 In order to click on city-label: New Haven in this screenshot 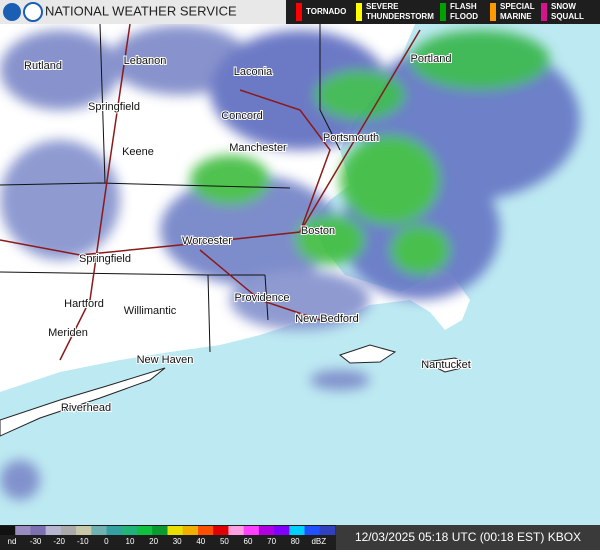, I will do `click(165, 360)`.